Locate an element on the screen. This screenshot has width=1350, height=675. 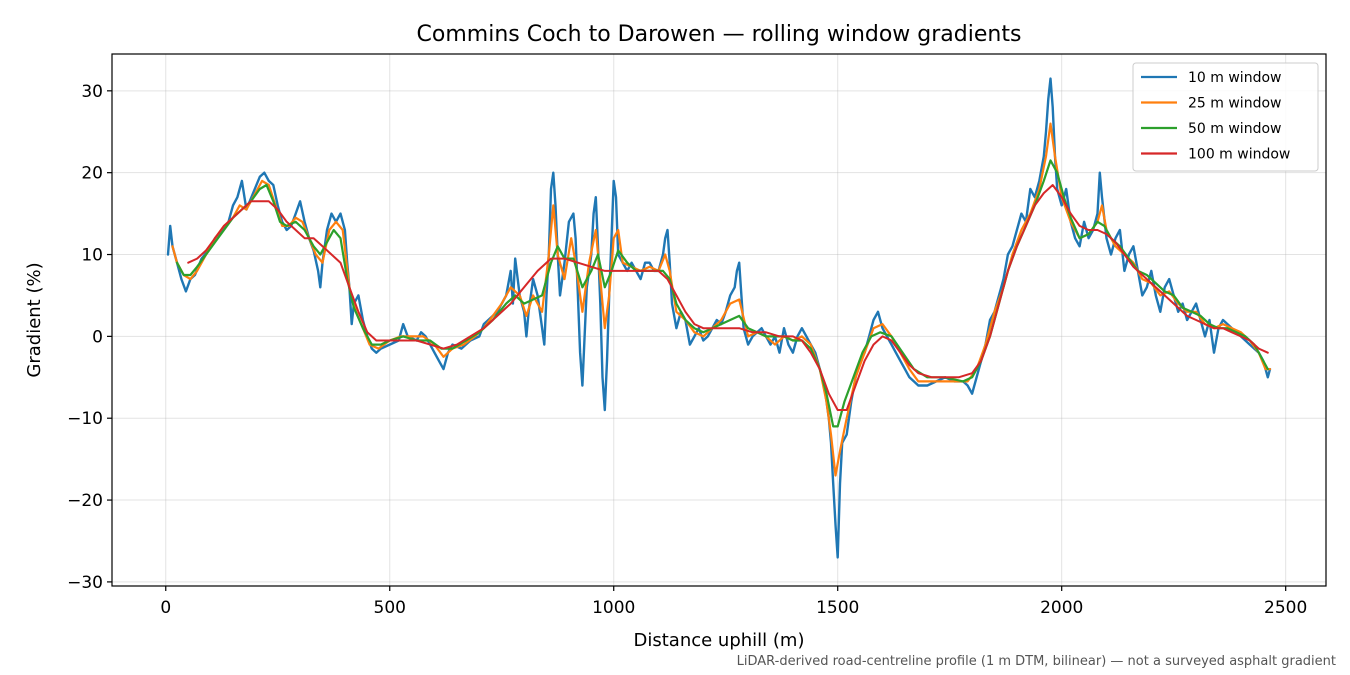
legend-label: 10 m window is located at coordinates (1234, 78).